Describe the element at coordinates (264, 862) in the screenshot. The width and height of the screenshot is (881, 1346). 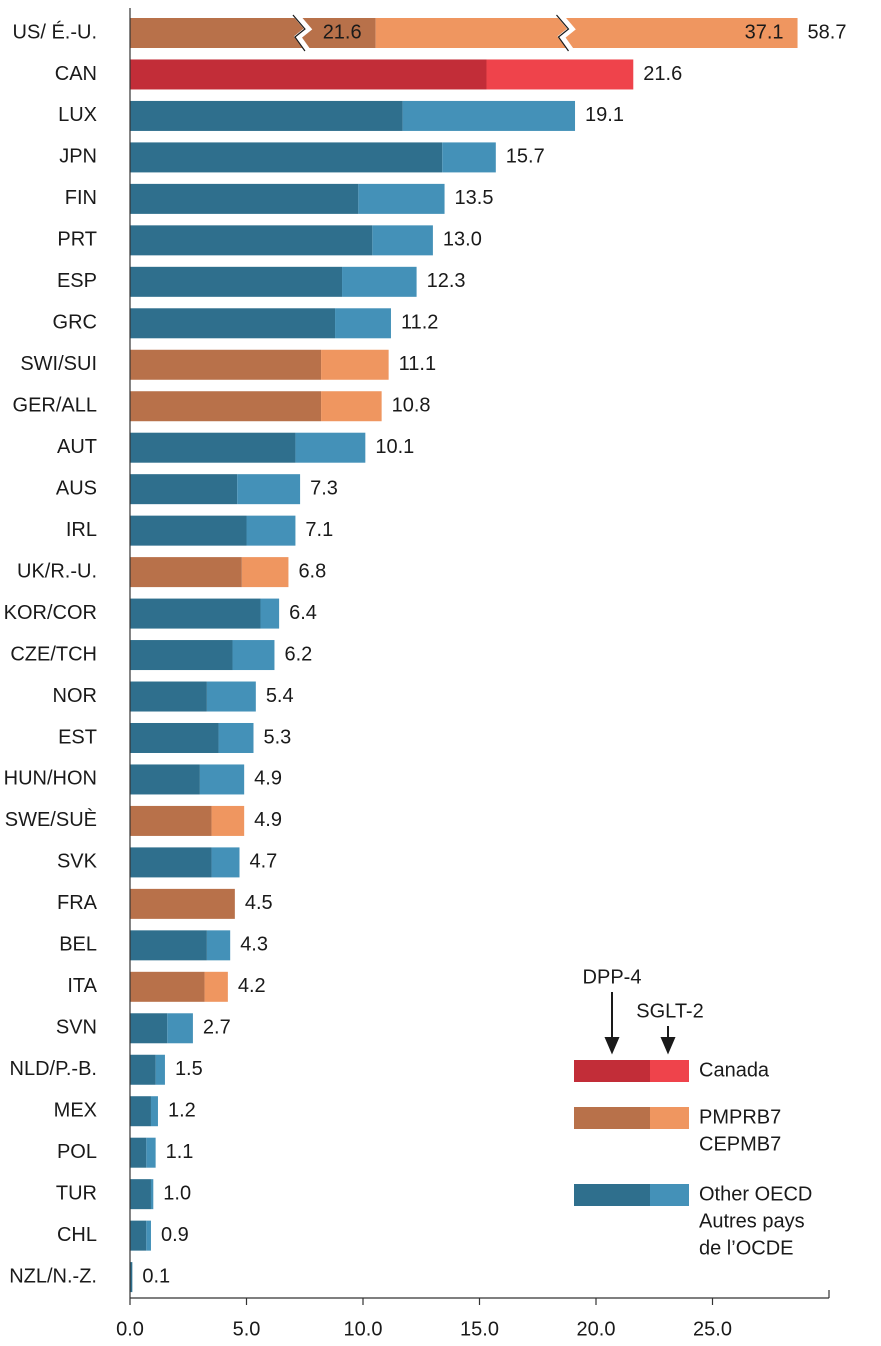
I see `total-label: 4.7` at that location.